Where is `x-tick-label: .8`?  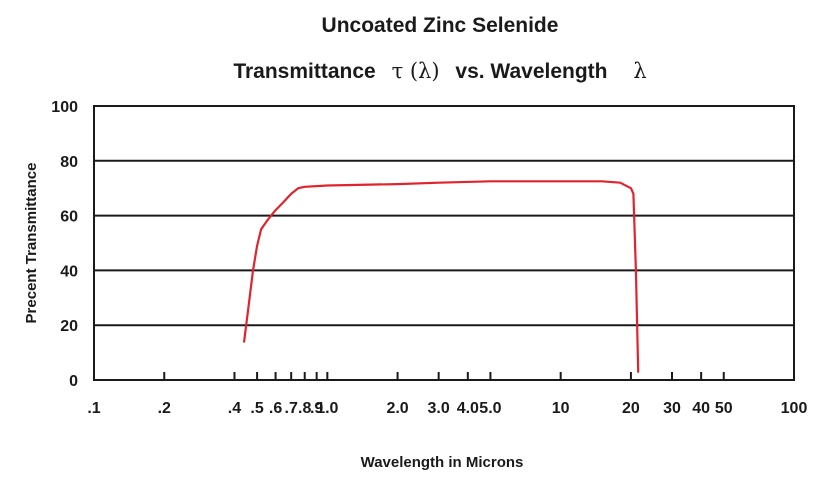 x-tick-label: .8 is located at coordinates (304, 408).